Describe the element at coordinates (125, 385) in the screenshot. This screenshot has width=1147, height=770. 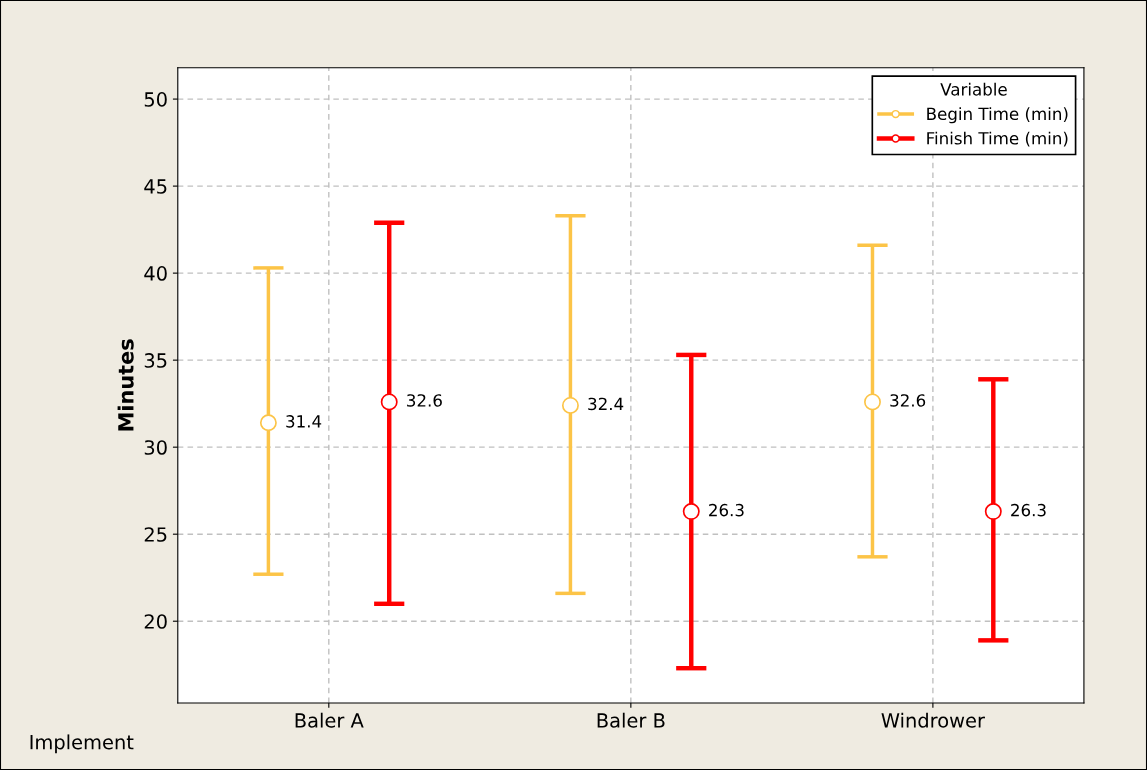
I see `y-axis-title: Minutes` at that location.